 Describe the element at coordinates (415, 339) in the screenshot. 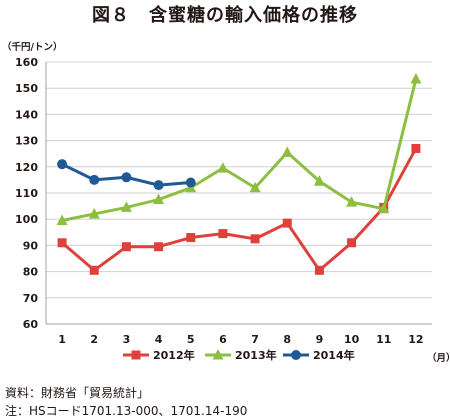

I see `x-tick-label: 12` at that location.